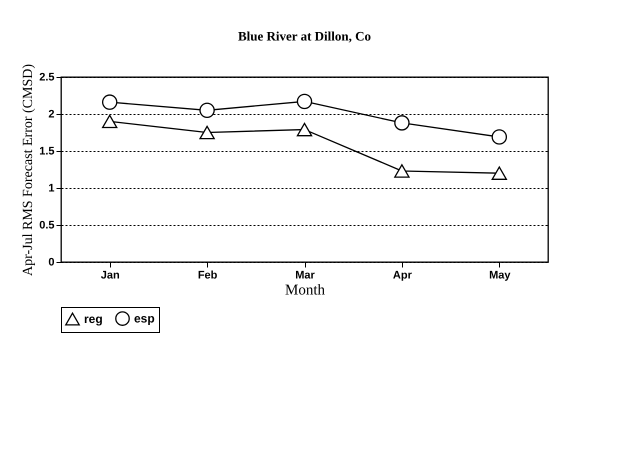 Image resolution: width=618 pixels, height=456 pixels. What do you see at coordinates (305, 276) in the screenshot?
I see `x-tick-label: Mar` at bounding box center [305, 276].